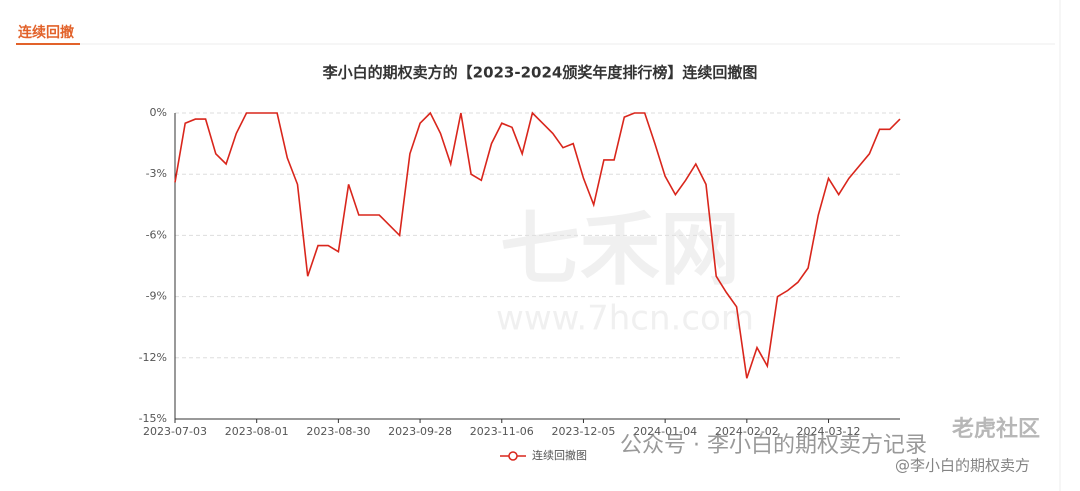 This screenshot has width=1080, height=491. What do you see at coordinates (773, 445) in the screenshot?
I see `watermark: 公众号 · 李小白的期权卖方记录` at bounding box center [773, 445].